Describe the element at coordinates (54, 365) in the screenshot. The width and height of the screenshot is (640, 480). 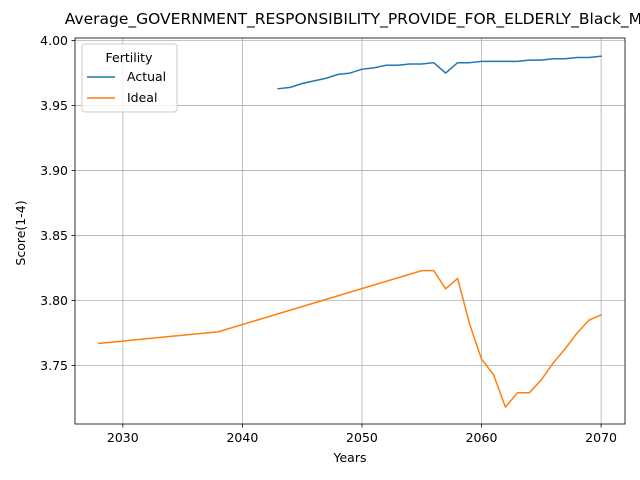
I see `y-tick-label: 3.75` at that location.